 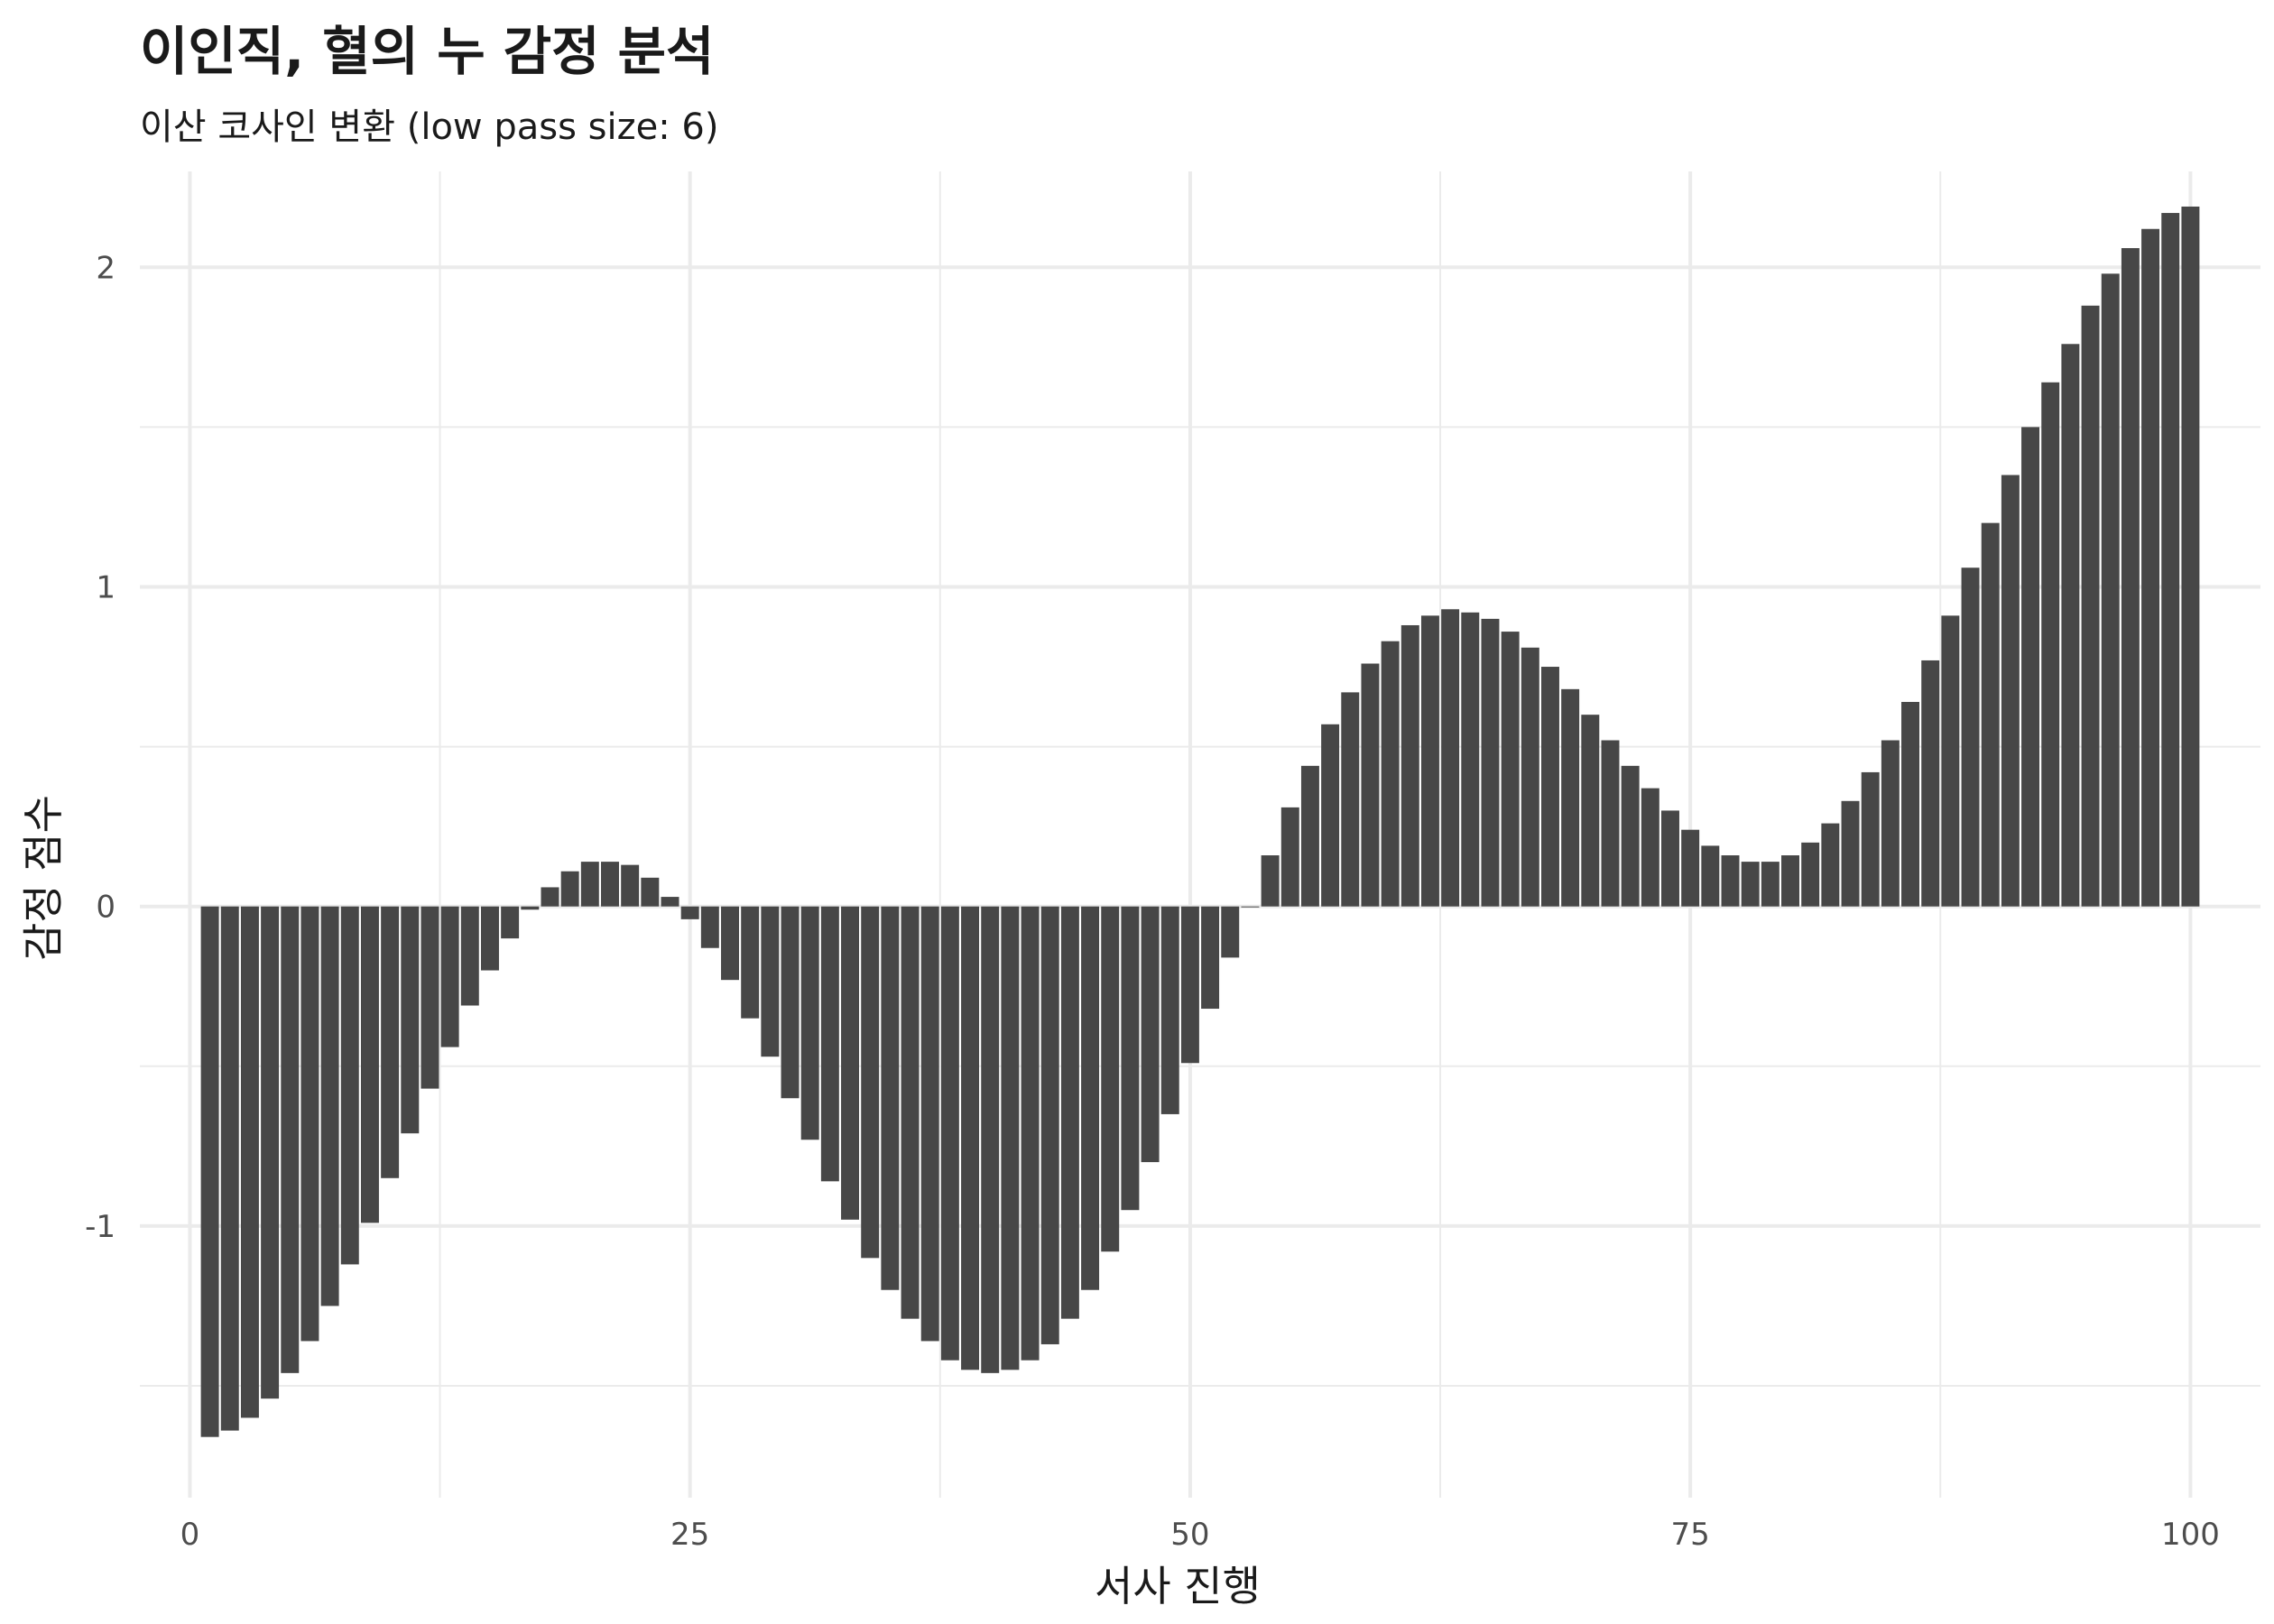 I want to click on y-tick-label: -1, so click(x=101, y=1227).